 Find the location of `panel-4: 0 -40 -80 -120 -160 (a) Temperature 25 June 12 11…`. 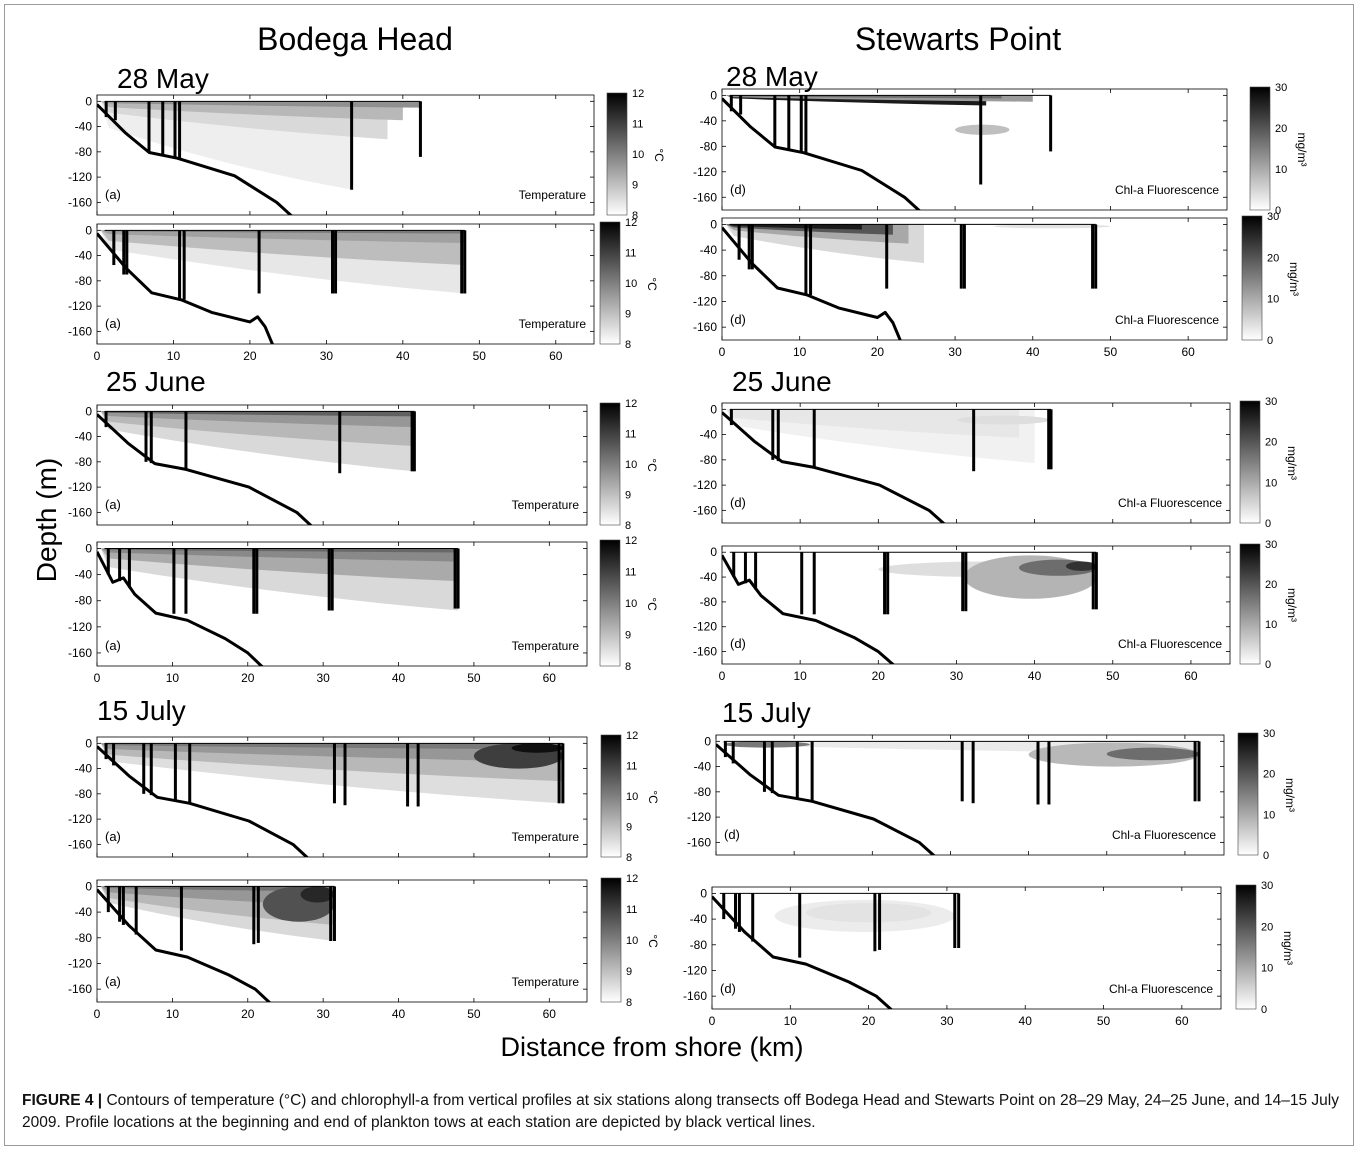

panel-4: 0 -40 -80 -120 -160 (a) Temperature 25 June 12 11… is located at coordinates (363, 449).